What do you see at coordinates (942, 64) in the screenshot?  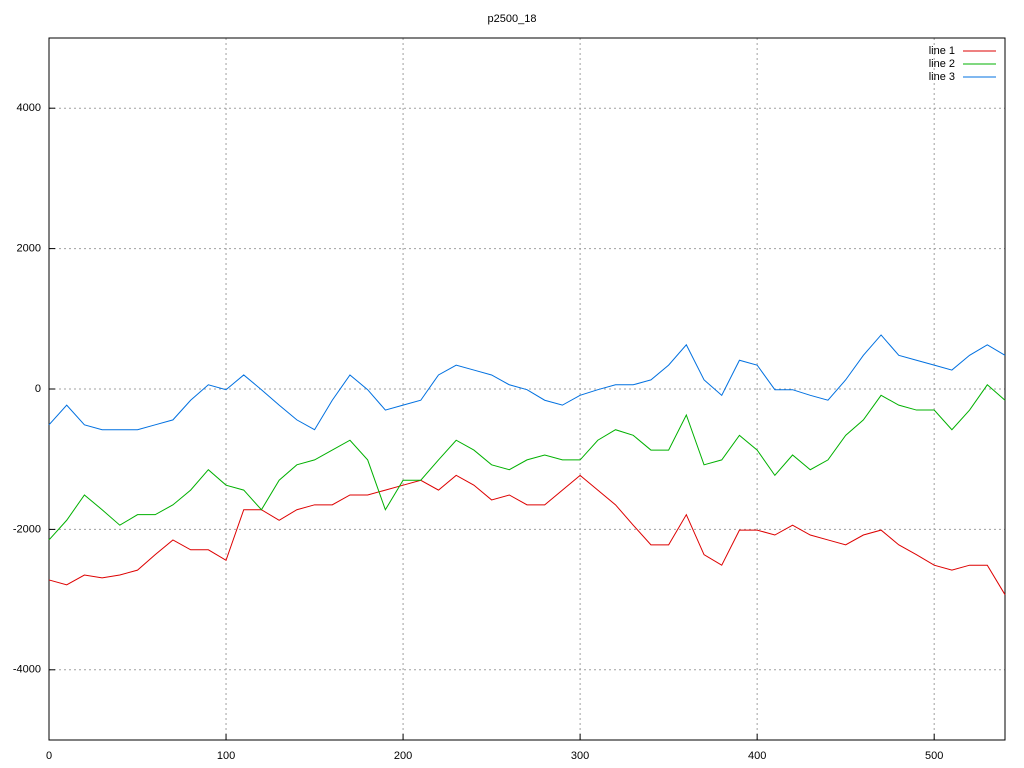 I see `legend-label: line 2` at bounding box center [942, 64].